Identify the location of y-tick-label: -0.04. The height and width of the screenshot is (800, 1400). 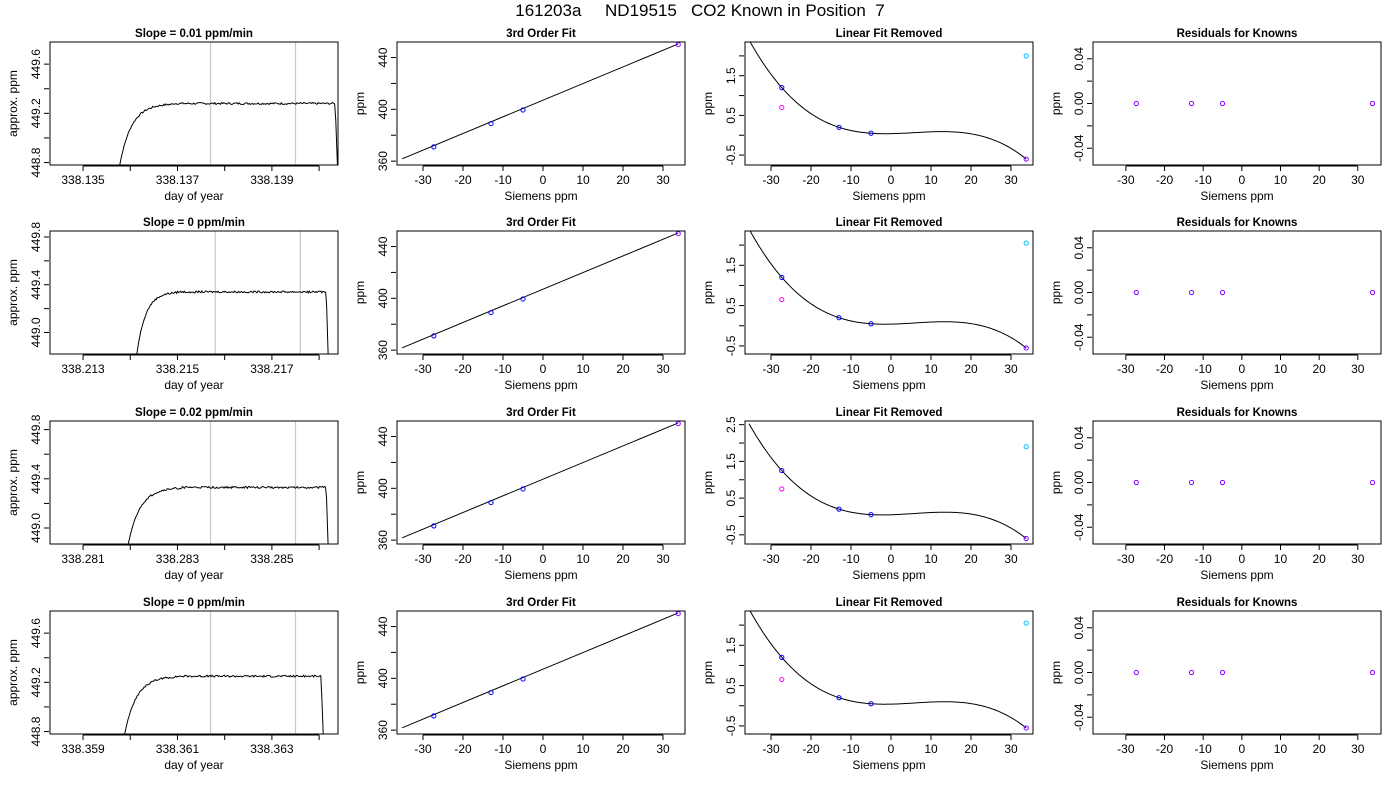
(1079, 527).